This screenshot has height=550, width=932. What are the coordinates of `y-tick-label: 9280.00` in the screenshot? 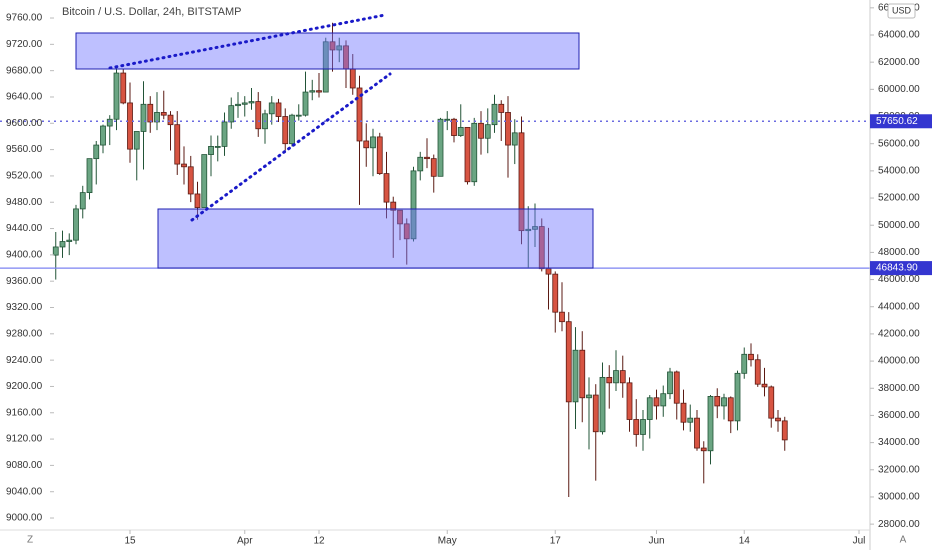 It's located at (24, 333).